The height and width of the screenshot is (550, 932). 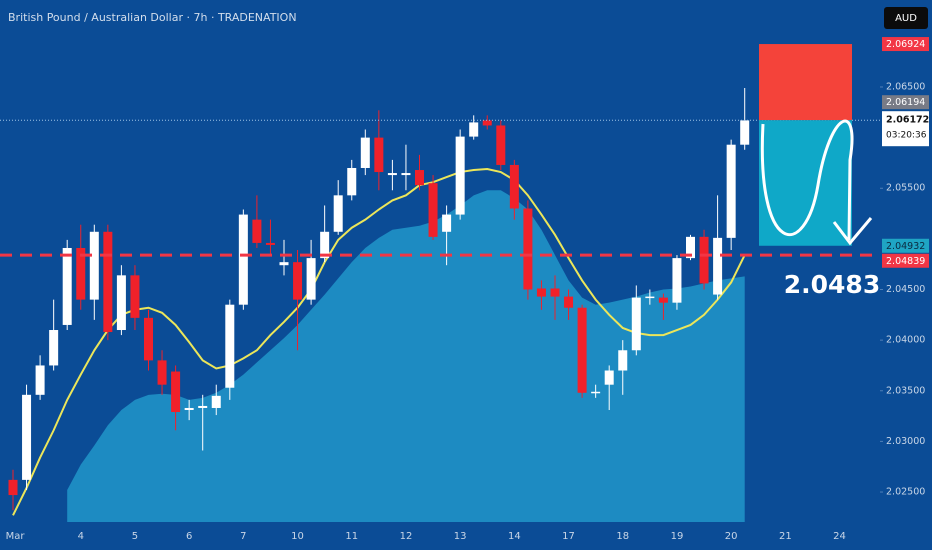 What do you see at coordinates (805, 82) in the screenshot?
I see `stop-zone` at bounding box center [805, 82].